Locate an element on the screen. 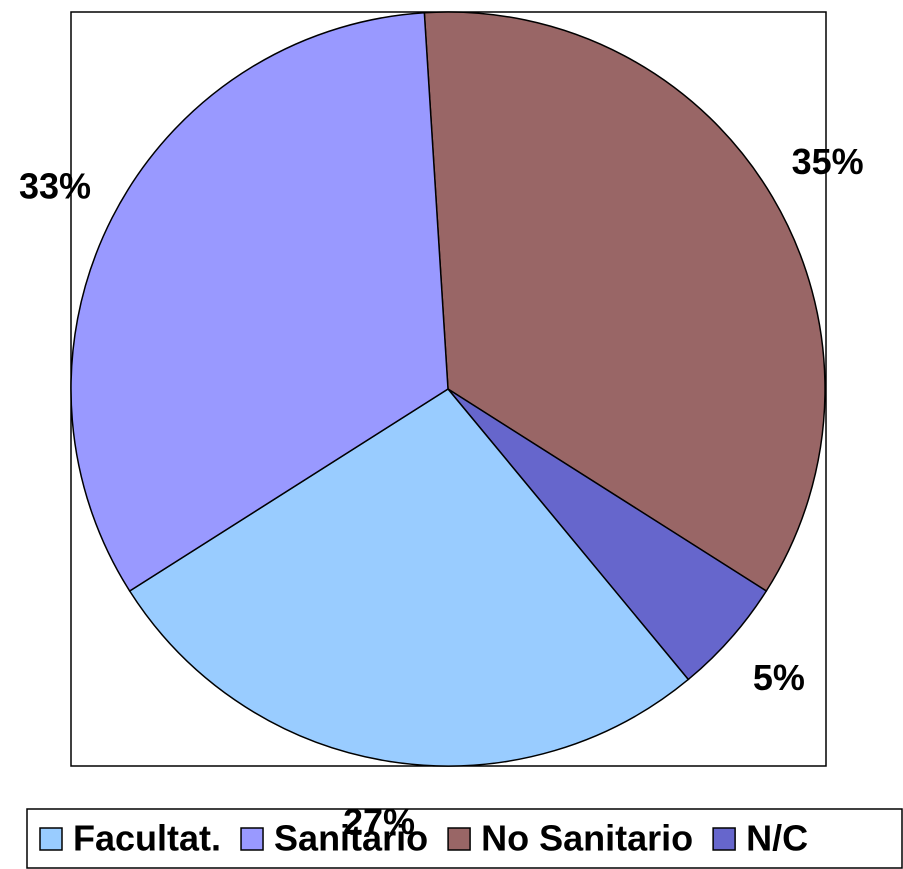  data-label: 35% is located at coordinates (828, 161).